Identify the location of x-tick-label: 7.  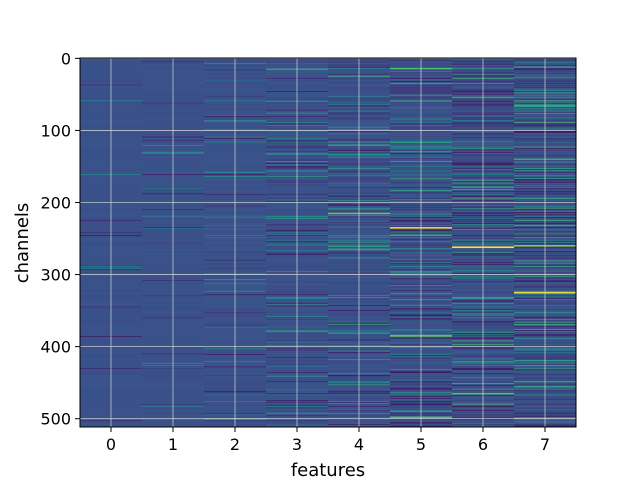
(545, 444).